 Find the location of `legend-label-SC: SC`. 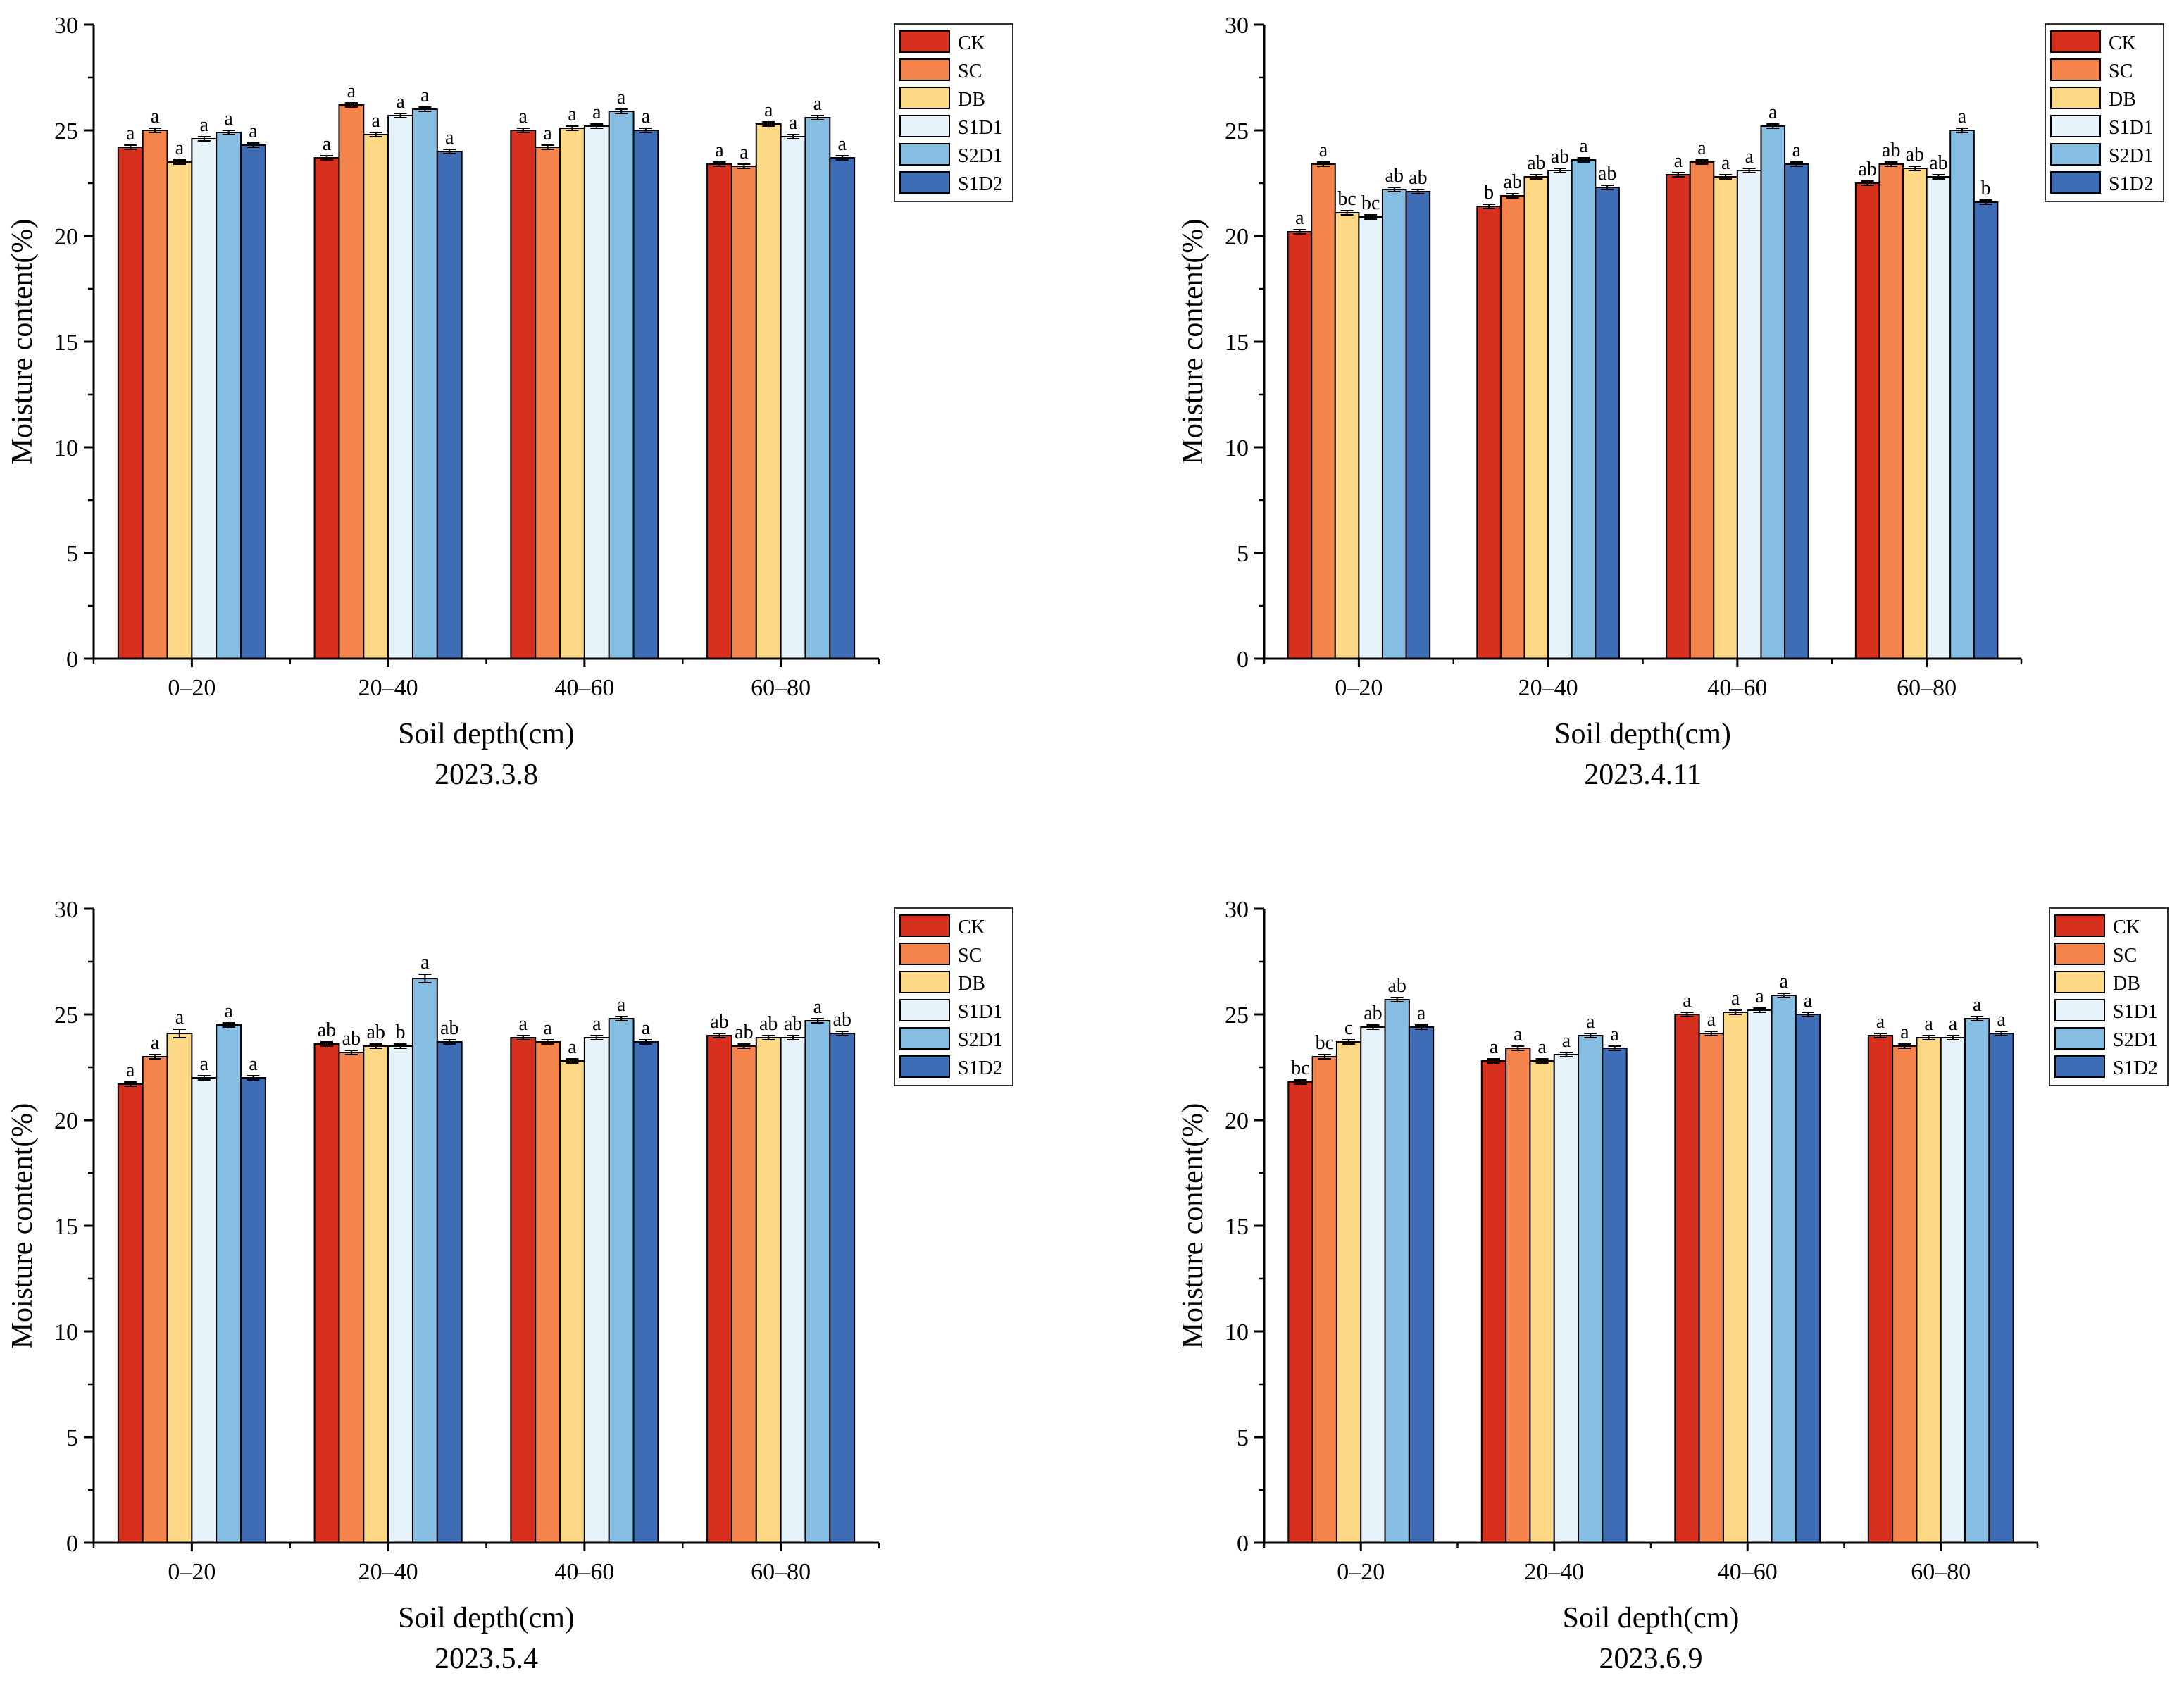

legend-label-SC: SC is located at coordinates (970, 956).